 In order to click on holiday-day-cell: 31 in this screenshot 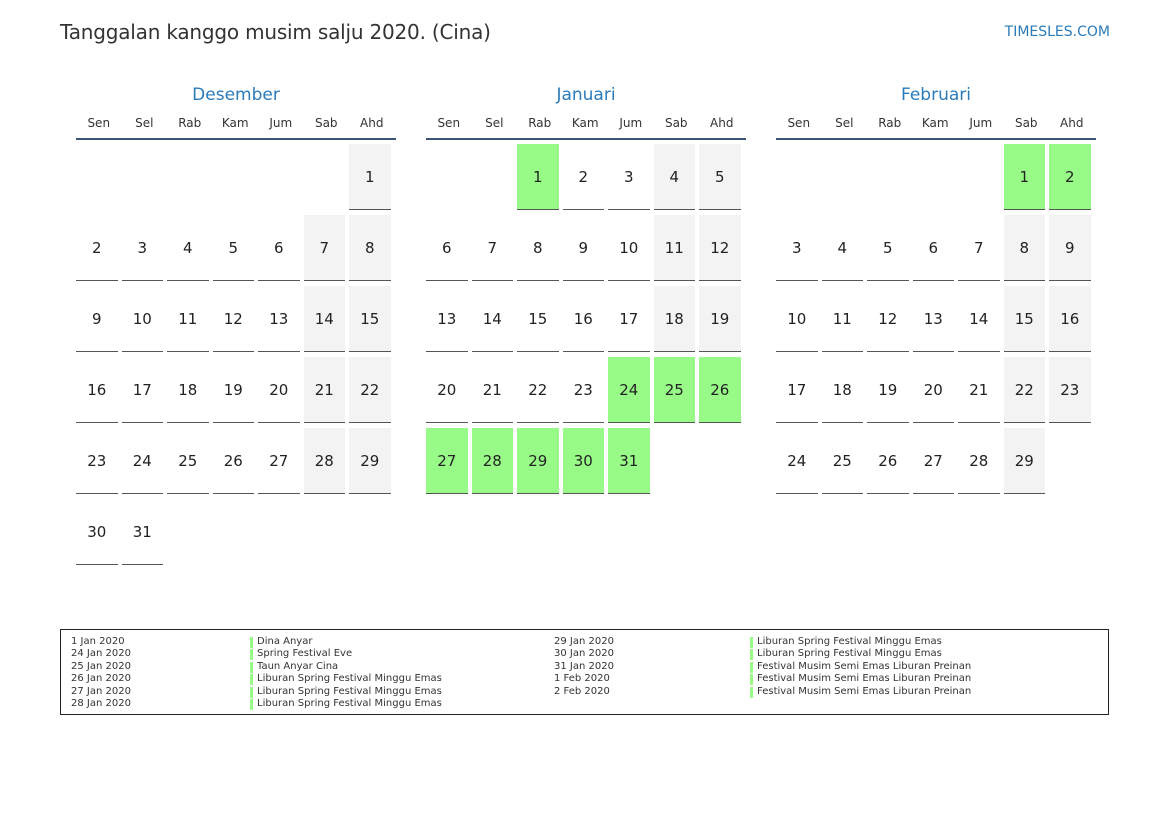, I will do `click(629, 461)`.